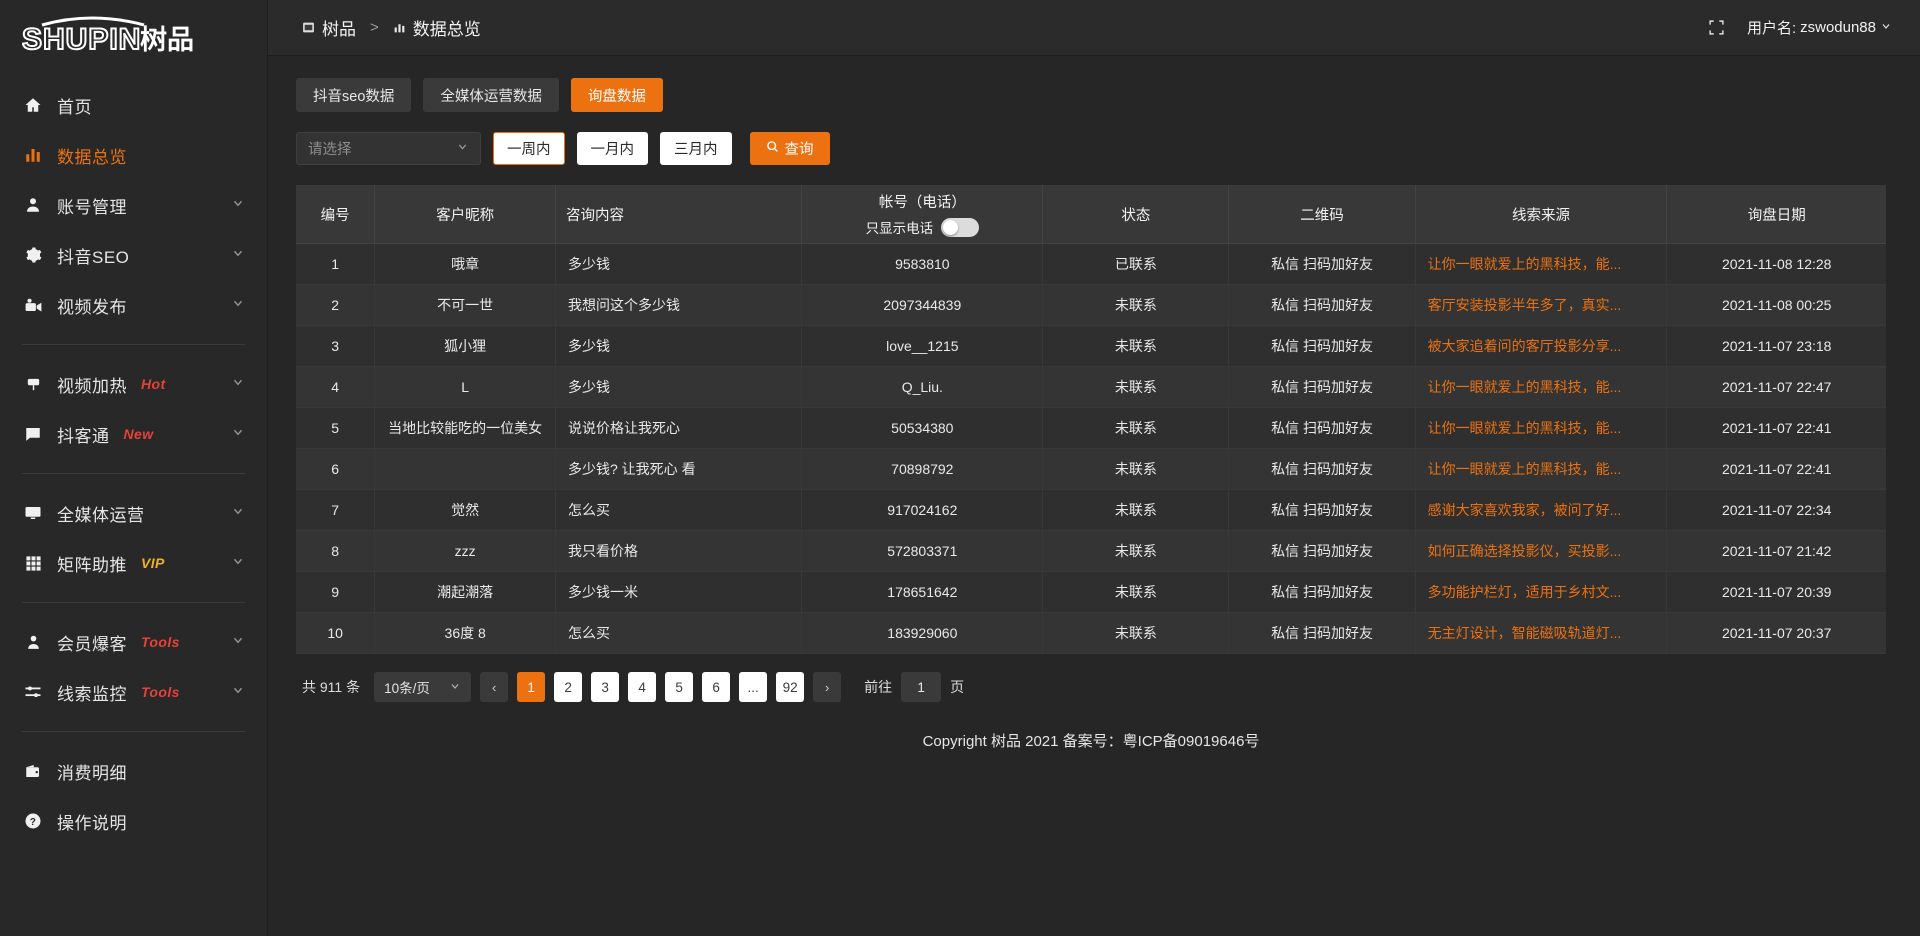 This screenshot has width=1920, height=936. Describe the element at coordinates (605, 687) in the screenshot. I see `pagination-page-3: 3` at that location.